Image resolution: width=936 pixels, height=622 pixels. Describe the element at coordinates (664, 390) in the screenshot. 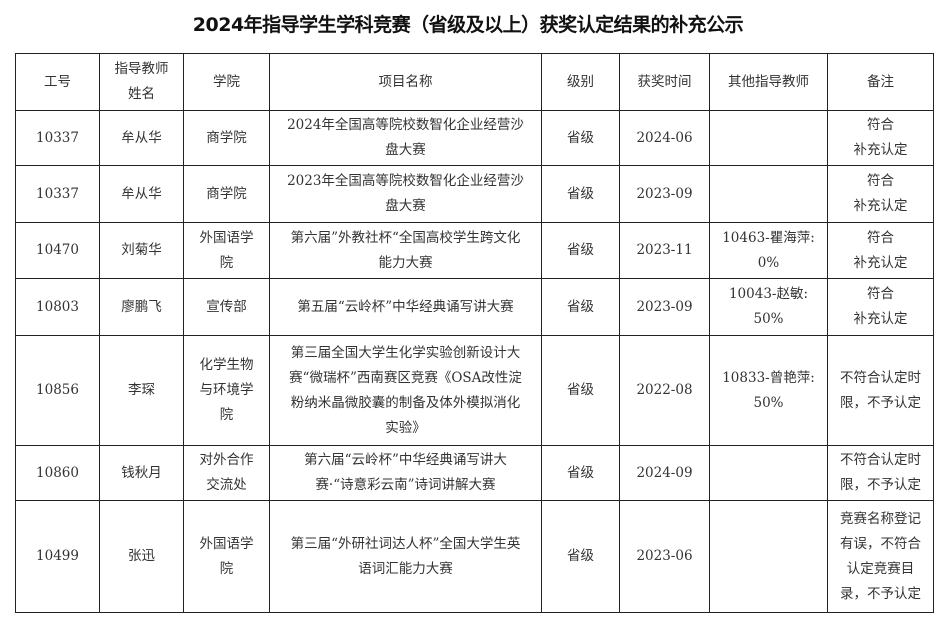

I see `cell-award-time: 2022-08` at that location.